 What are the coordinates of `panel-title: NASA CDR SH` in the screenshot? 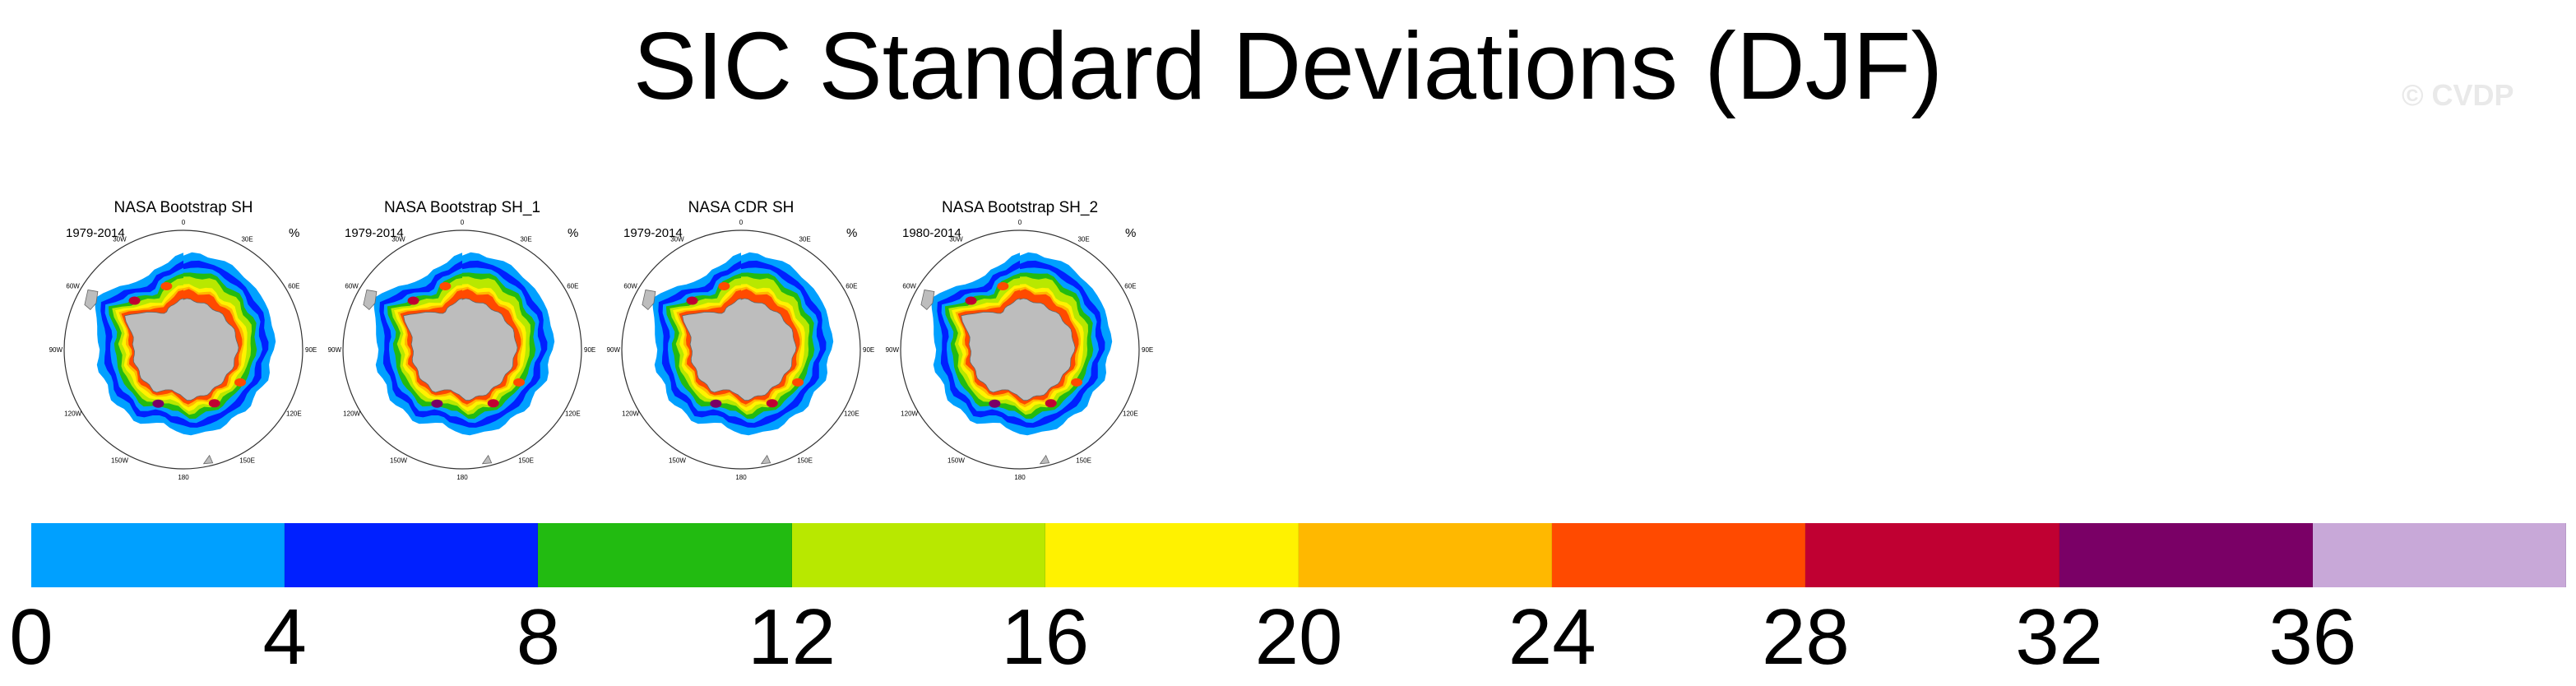 It's located at (742, 207).